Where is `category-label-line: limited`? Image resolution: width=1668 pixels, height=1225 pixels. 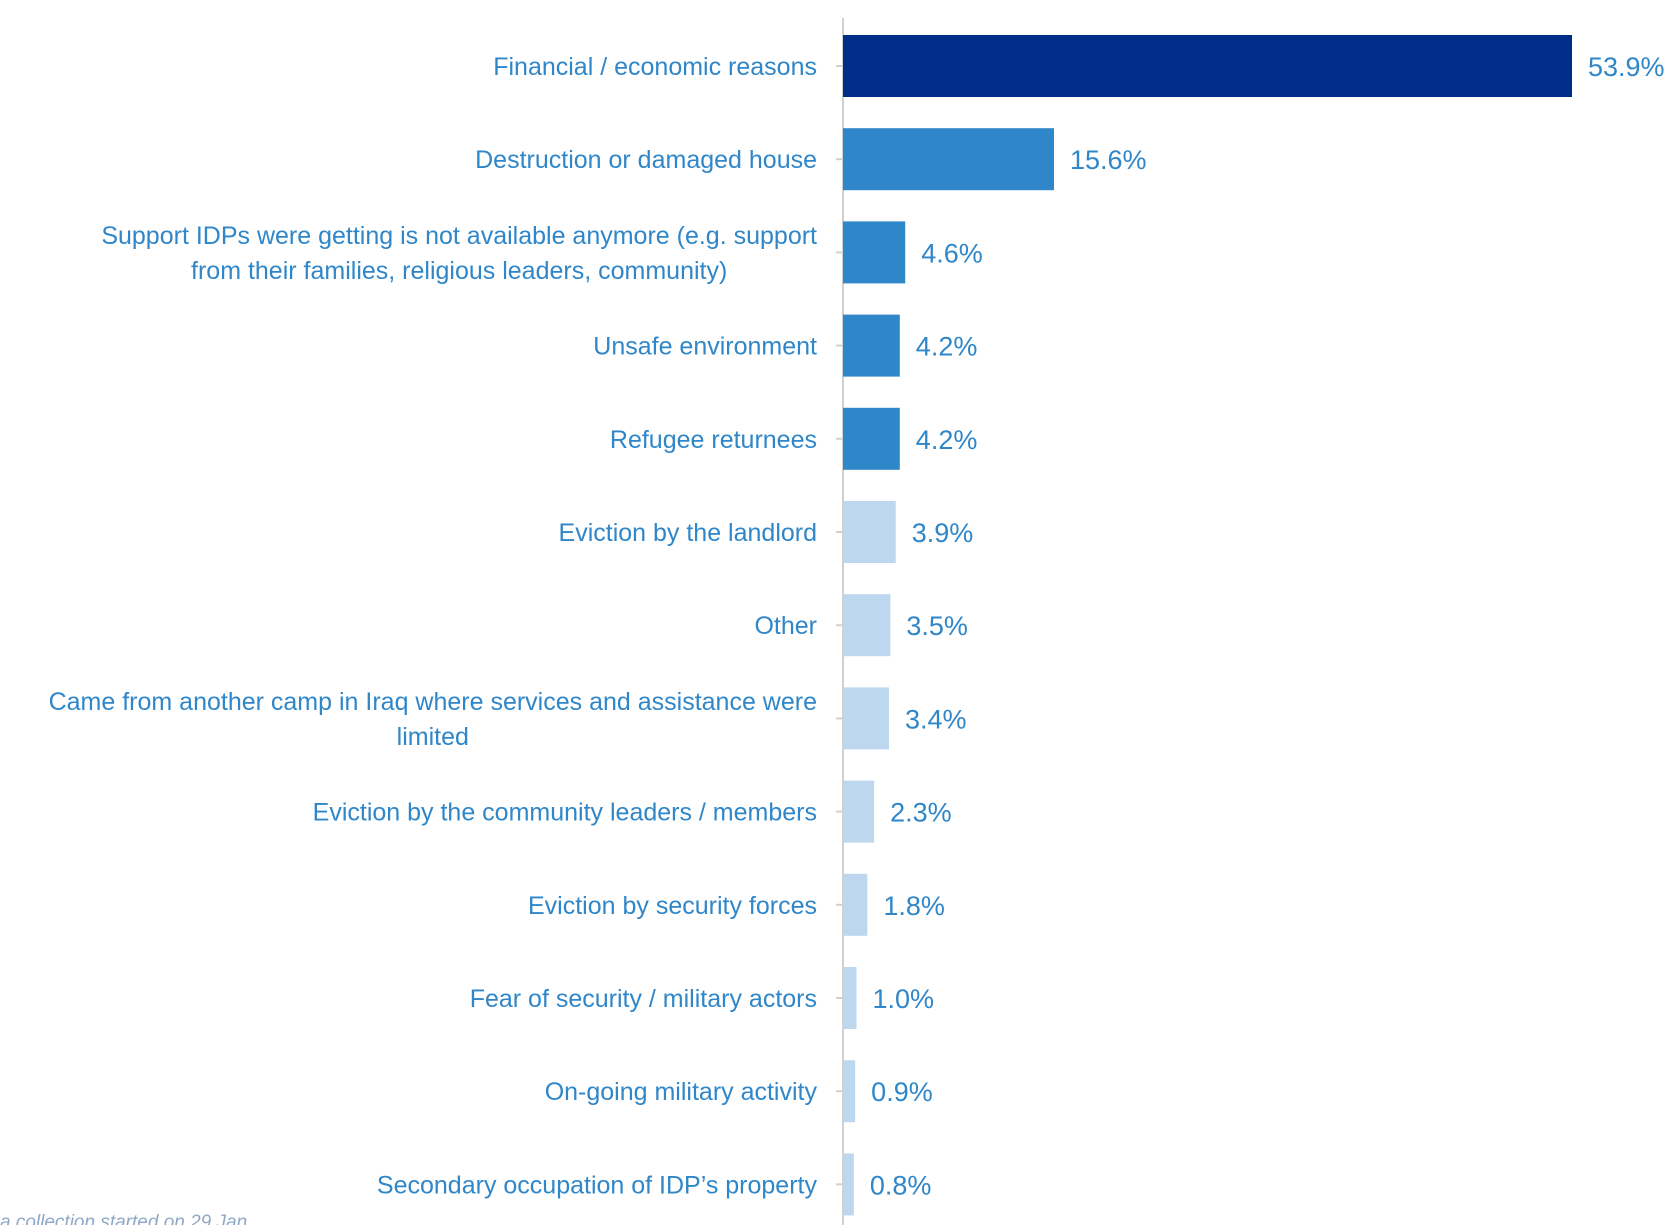
category-label-line: limited is located at coordinates (433, 737).